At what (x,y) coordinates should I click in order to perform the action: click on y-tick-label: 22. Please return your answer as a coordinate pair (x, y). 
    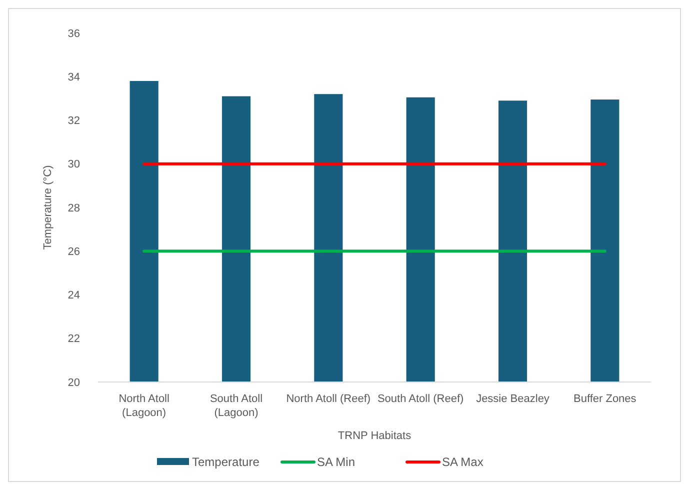
    Looking at the image, I should click on (74, 339).